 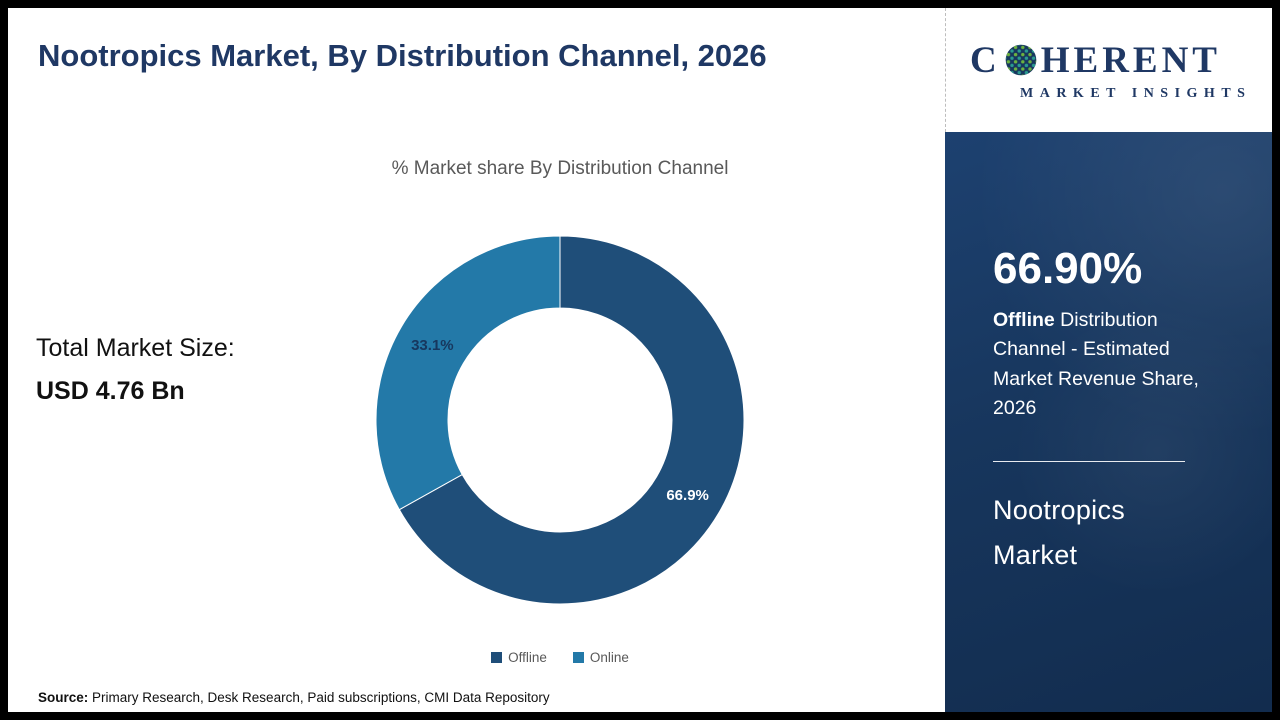 I want to click on globe-icon, so click(x=1021, y=60).